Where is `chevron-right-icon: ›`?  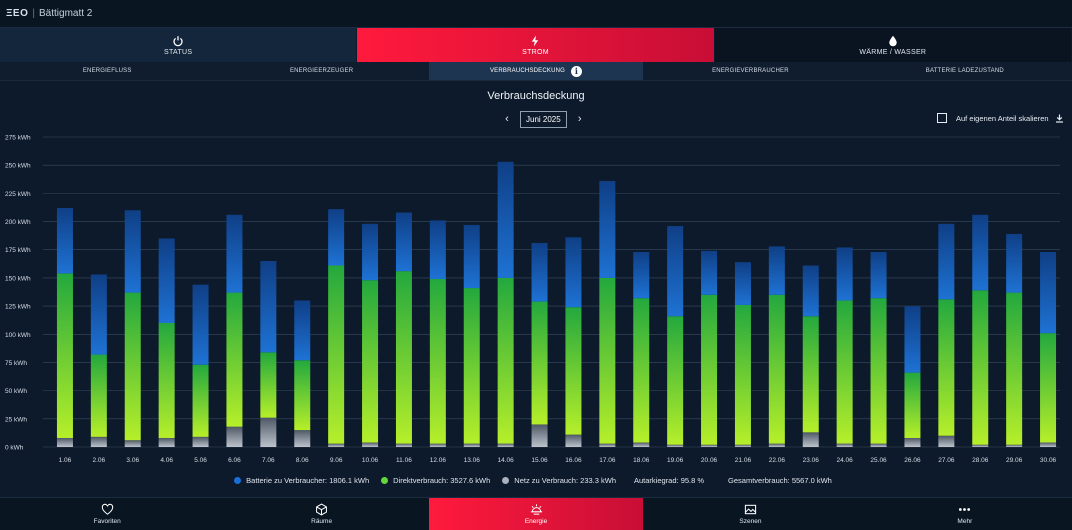 chevron-right-icon: › is located at coordinates (579, 119).